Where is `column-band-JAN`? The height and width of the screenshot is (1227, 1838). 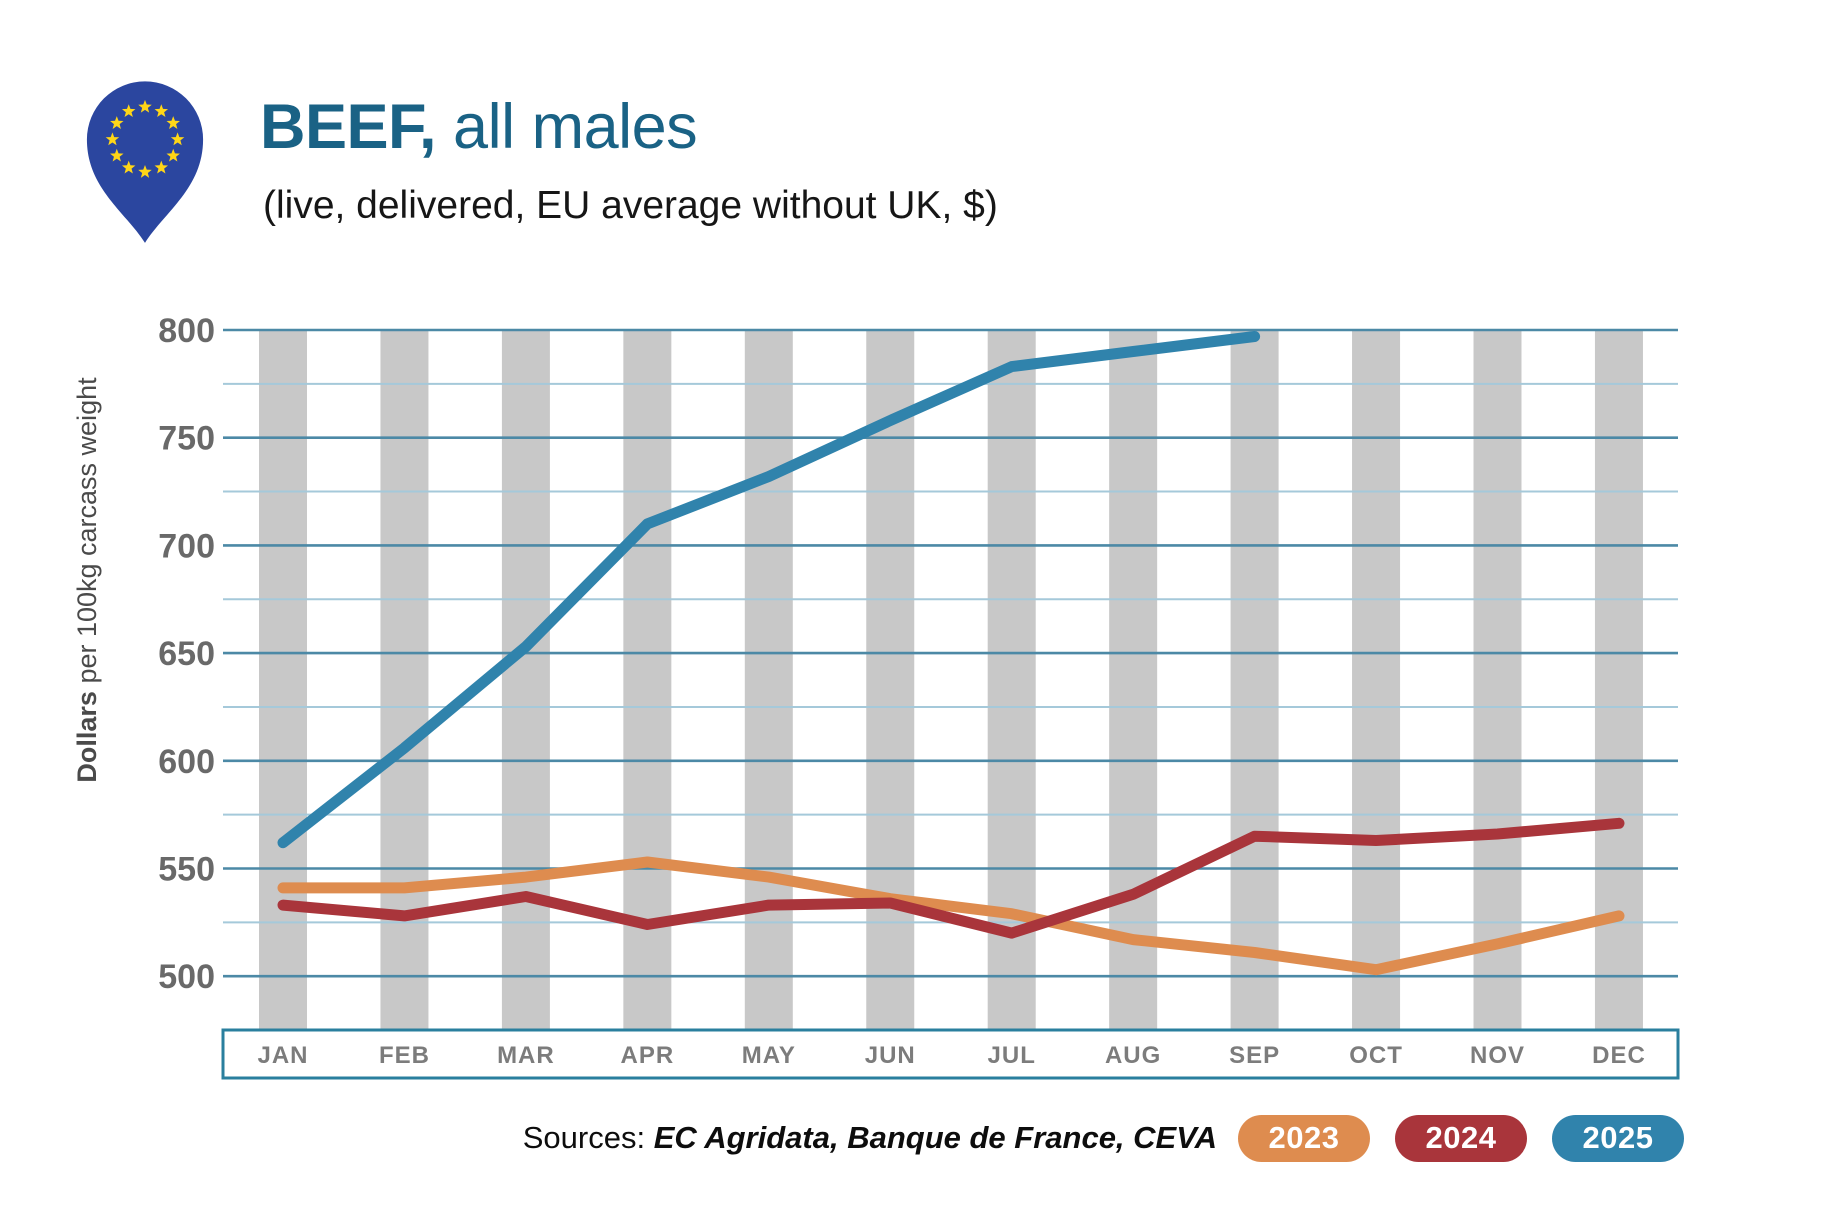
column-band-JAN is located at coordinates (283, 680).